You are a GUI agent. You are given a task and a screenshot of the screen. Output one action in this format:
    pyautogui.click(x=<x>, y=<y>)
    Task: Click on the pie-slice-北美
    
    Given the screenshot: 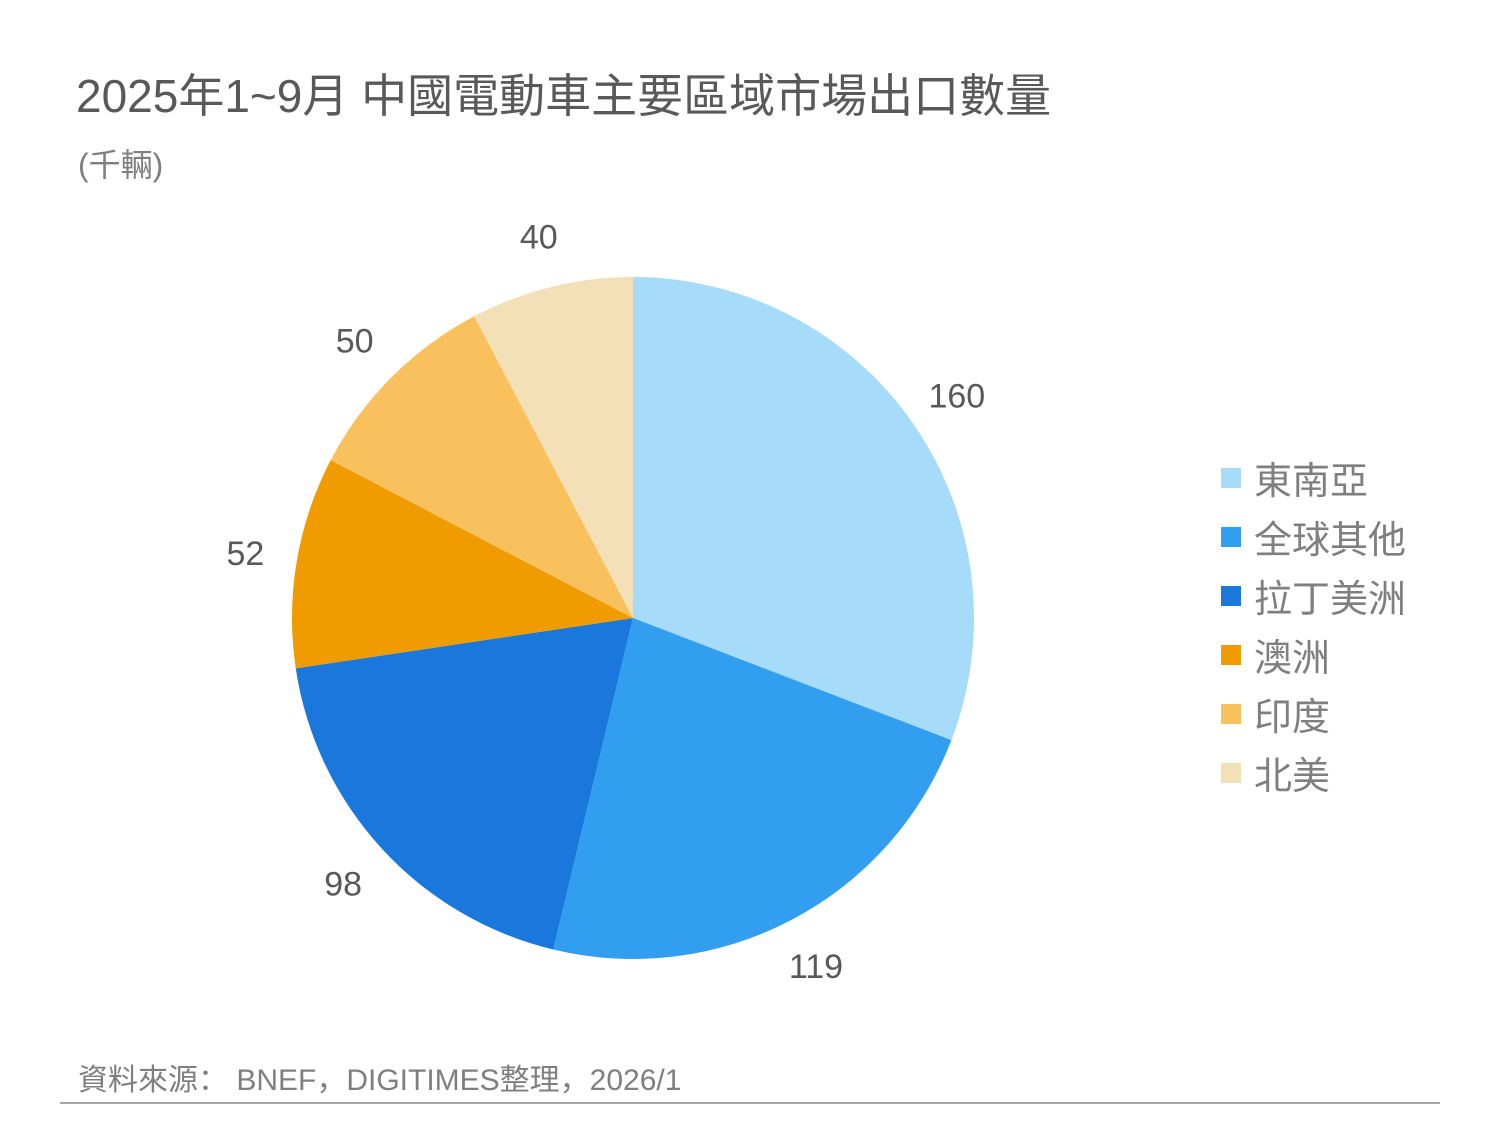 What is the action you would take?
    pyautogui.click(x=553, y=447)
    